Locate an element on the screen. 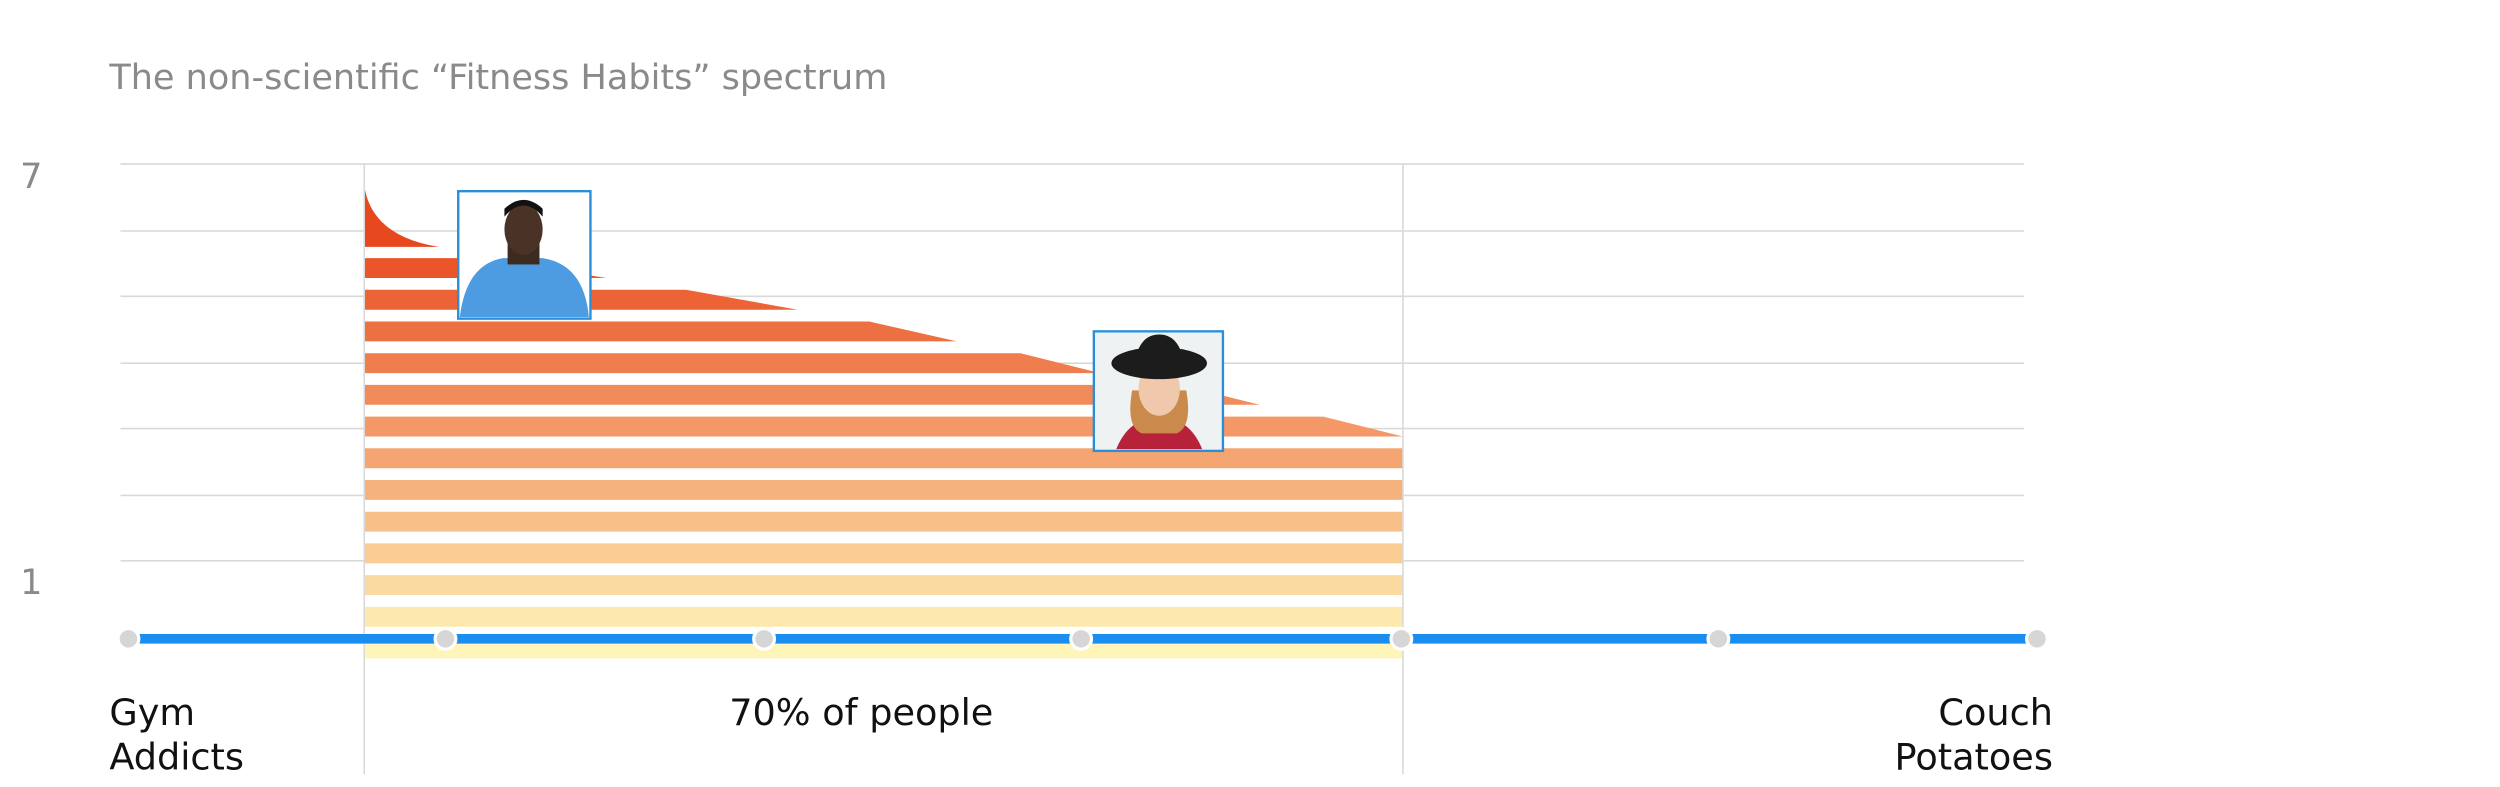  spectrum-dots is located at coordinates (1082, 638).